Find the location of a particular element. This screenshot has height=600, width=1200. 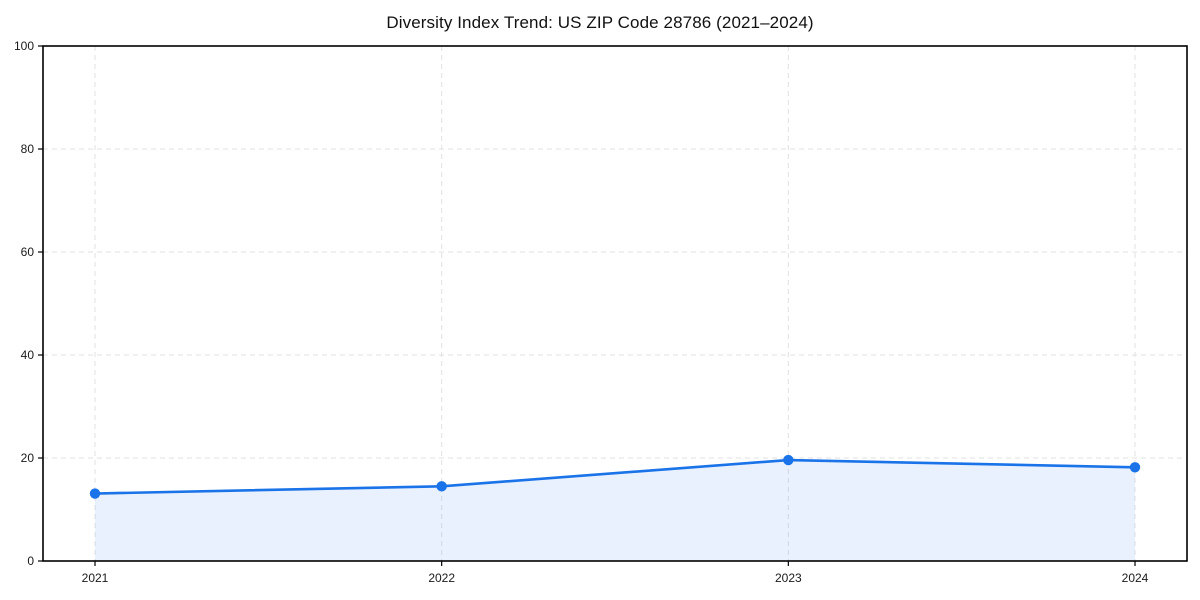

y-tick-label: 60 is located at coordinates (28, 252).